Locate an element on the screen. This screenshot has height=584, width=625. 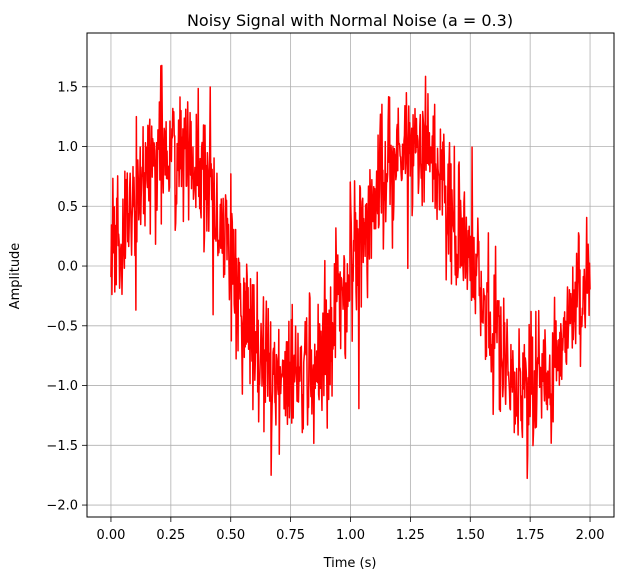
x-tick-label: 0.50 is located at coordinates (230, 535).